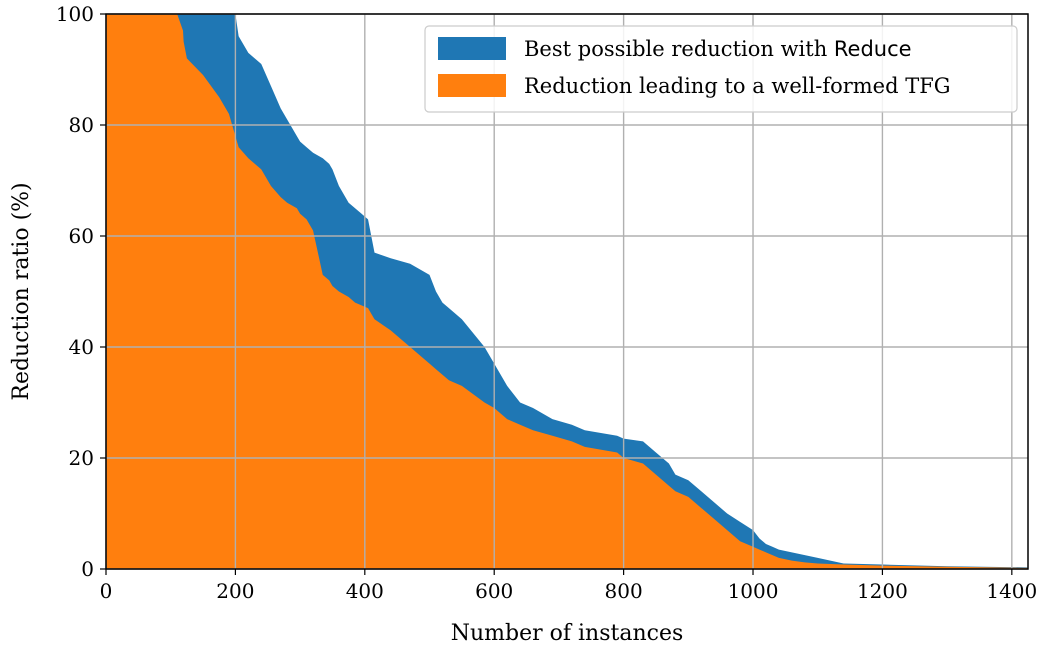 Image resolution: width=1042 pixels, height=648 pixels. Describe the element at coordinates (624, 591) in the screenshot. I see `x-tick-label: 800` at that location.